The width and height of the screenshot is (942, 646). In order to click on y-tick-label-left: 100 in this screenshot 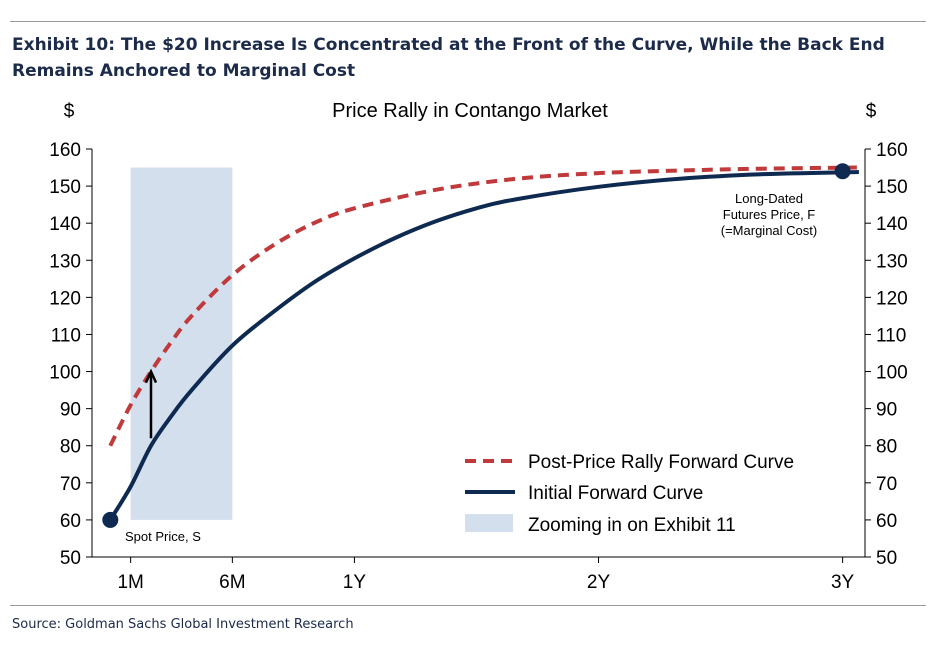, I will do `click(65, 373)`.